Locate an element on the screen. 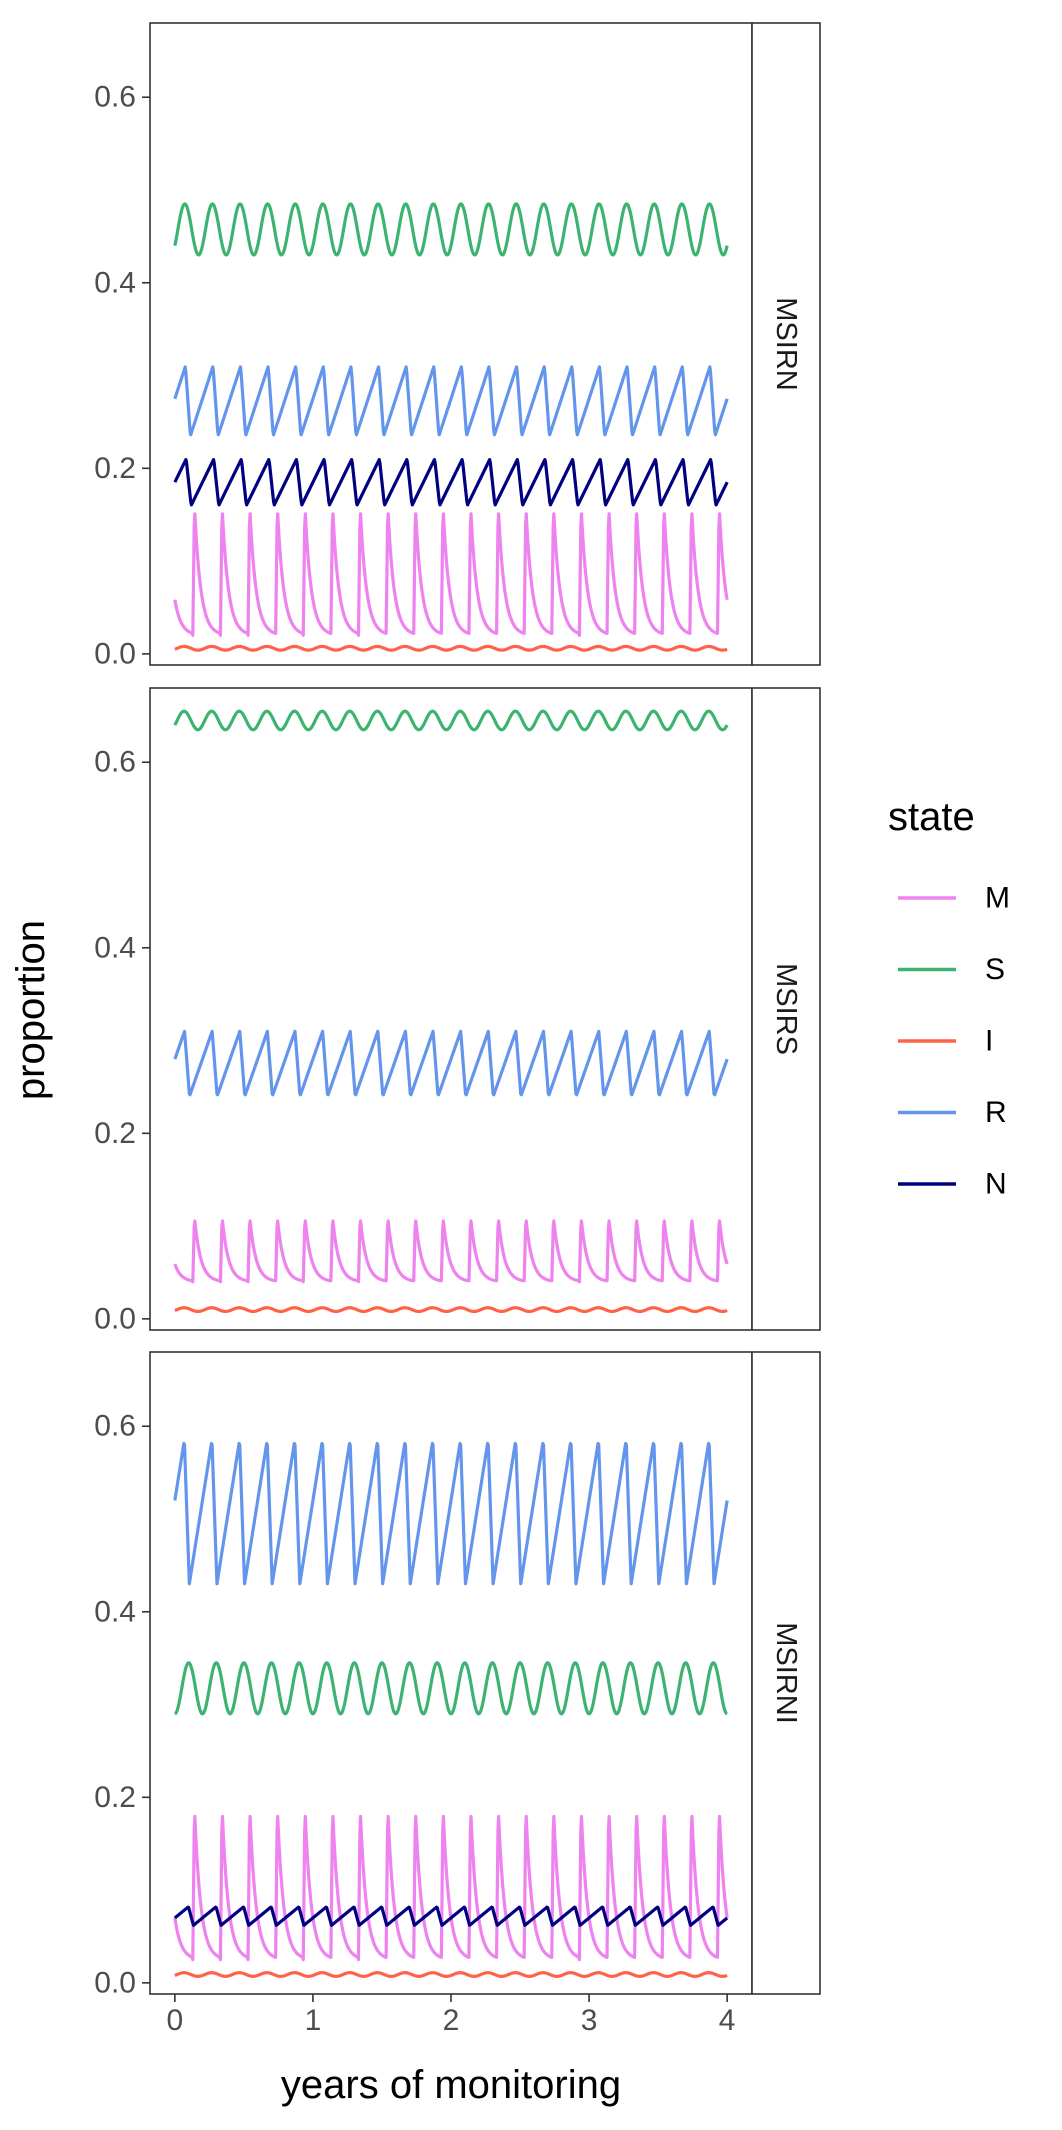 This screenshot has width=1062, height=2130. x-axis-title: years of monitoring is located at coordinates (451, 2085).